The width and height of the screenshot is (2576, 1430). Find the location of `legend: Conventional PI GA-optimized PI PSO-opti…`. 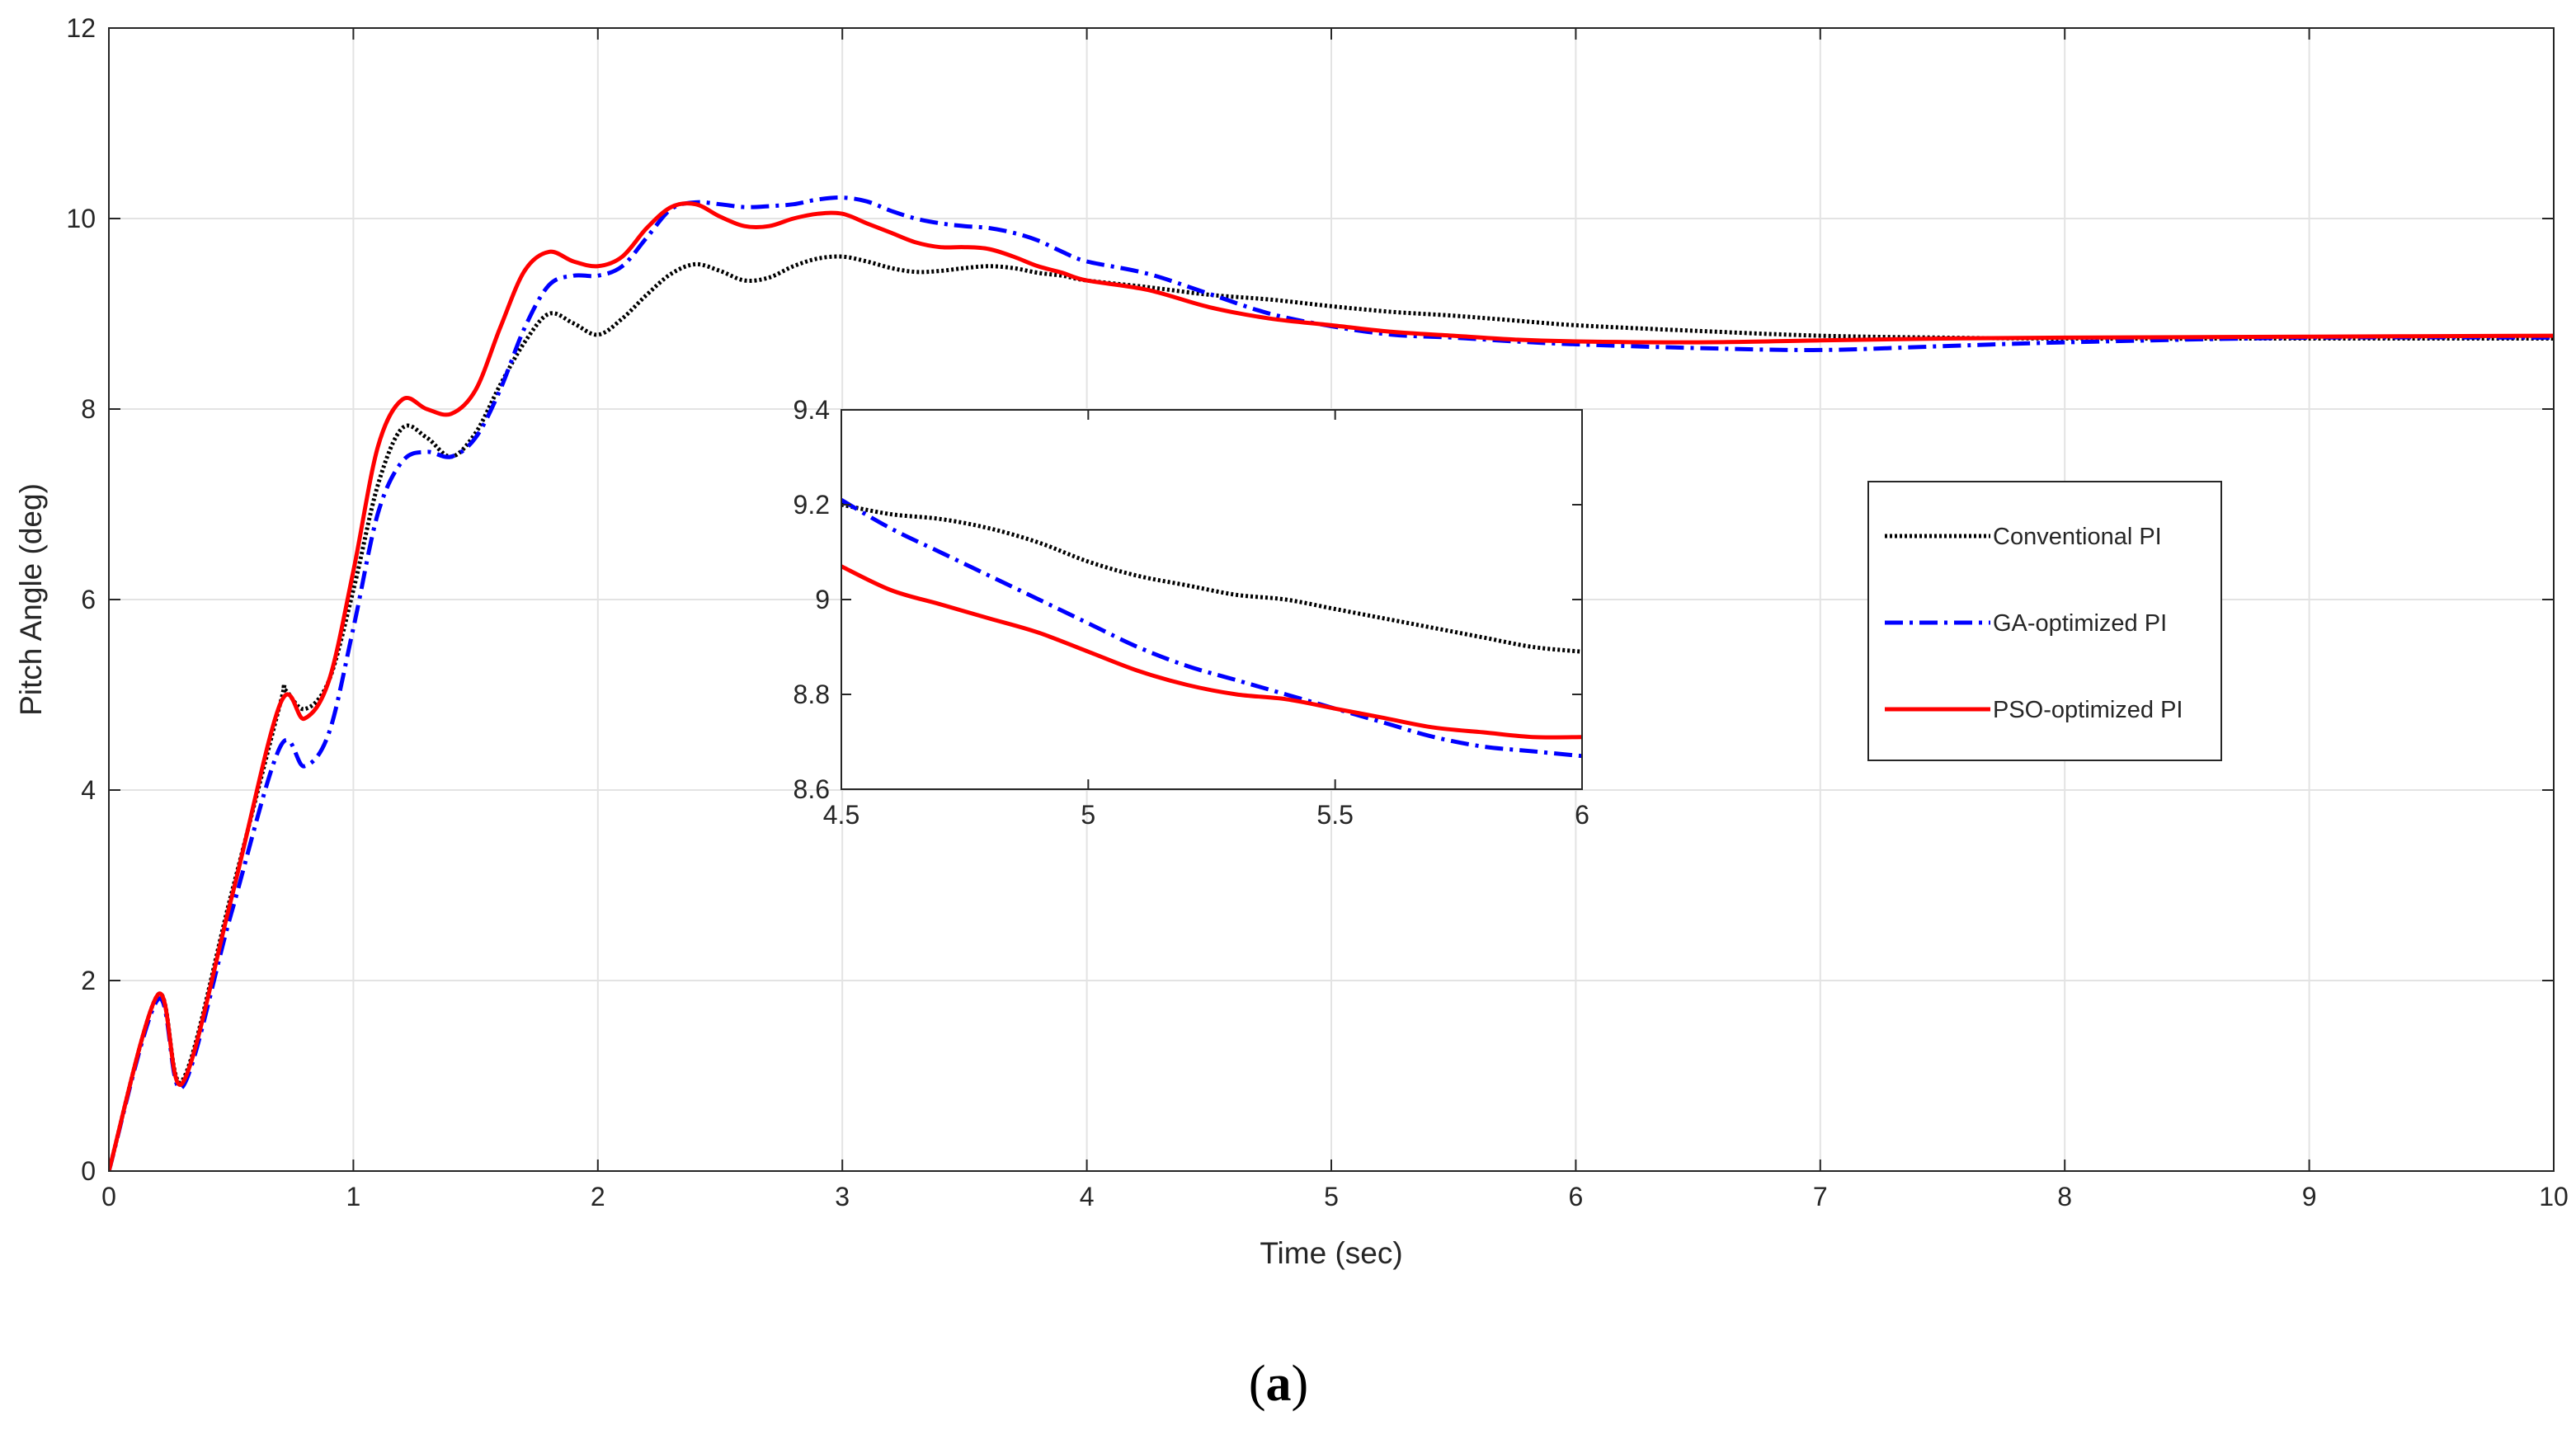

legend: Conventional PI GA-optimized PI PSO-opti… is located at coordinates (2045, 621).